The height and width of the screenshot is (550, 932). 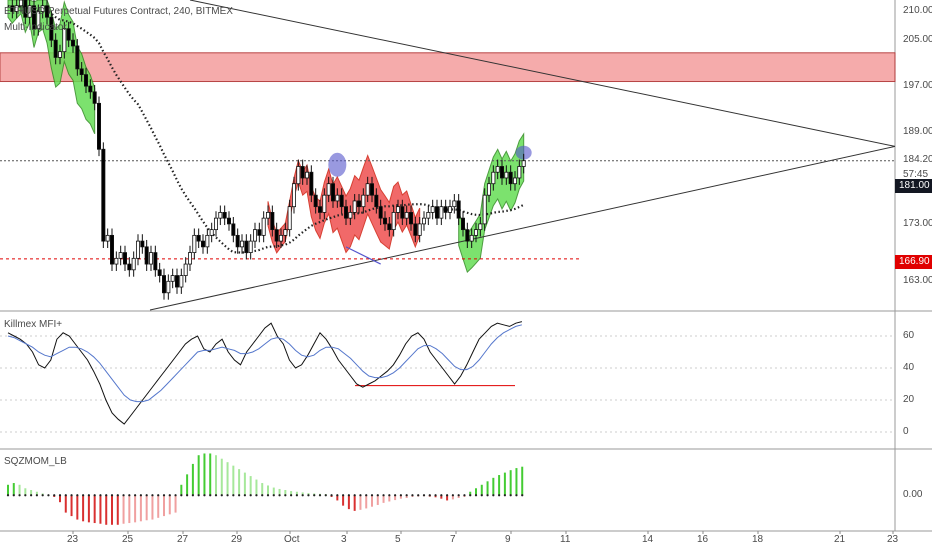 I want to click on time-tick-label: 21, so click(x=840, y=539).